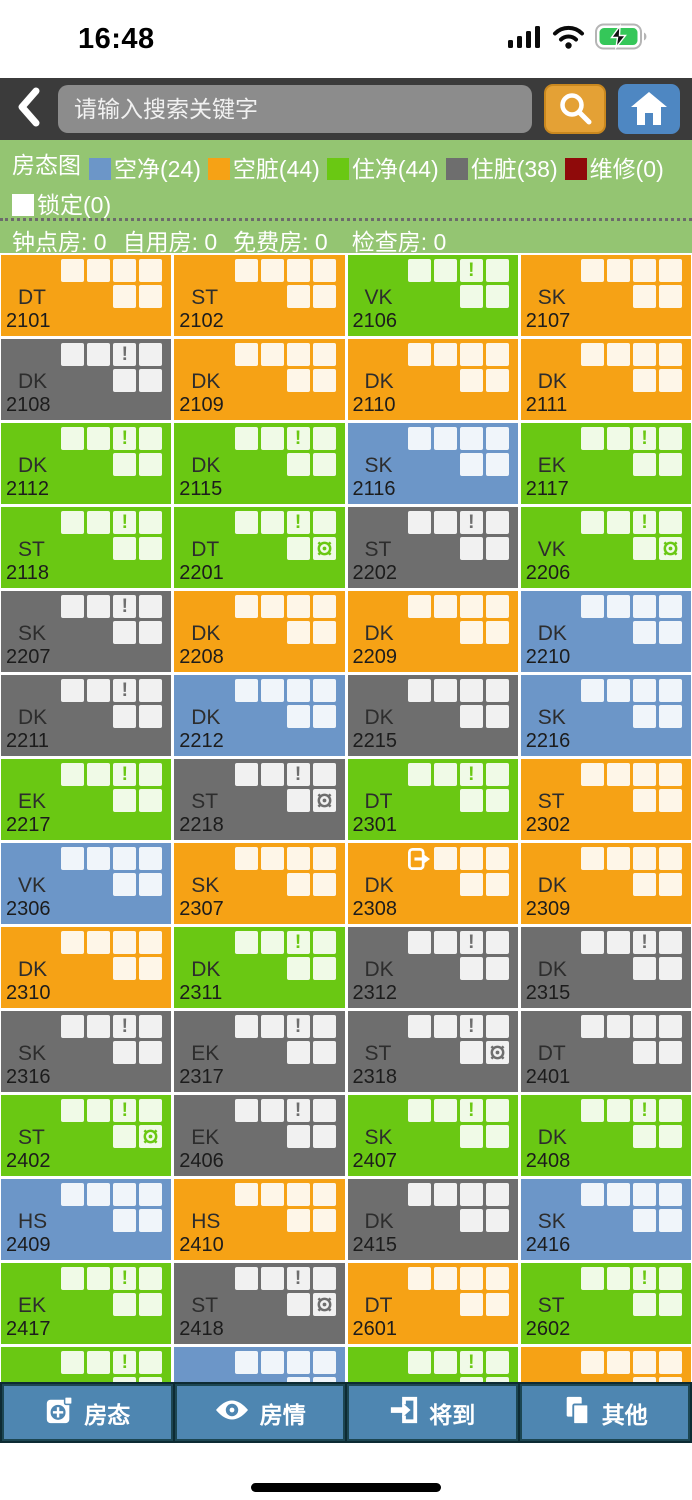 The height and width of the screenshot is (1500, 692). Describe the element at coordinates (605, 1051) in the screenshot. I see `room-cell-2401: DT 2401` at that location.